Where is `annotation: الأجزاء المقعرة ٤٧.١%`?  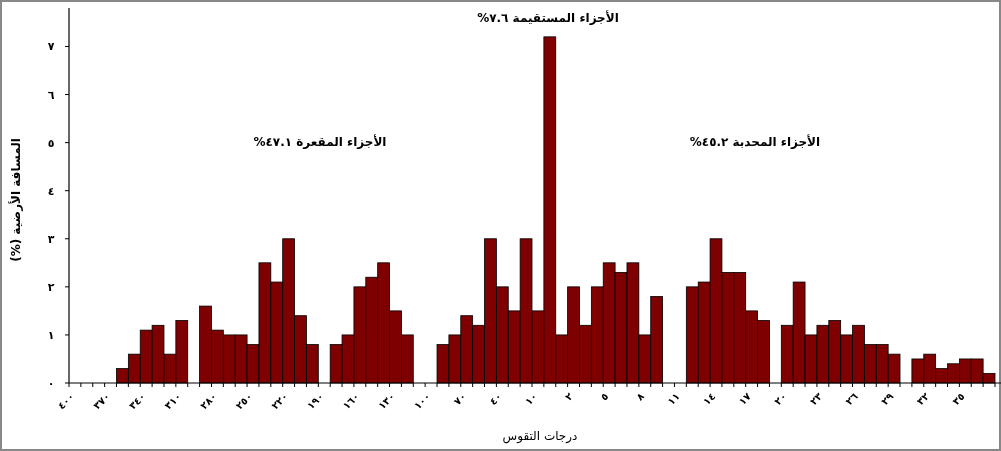
annotation: الأجزاء المقعرة ٤٧.١% is located at coordinates (320, 141).